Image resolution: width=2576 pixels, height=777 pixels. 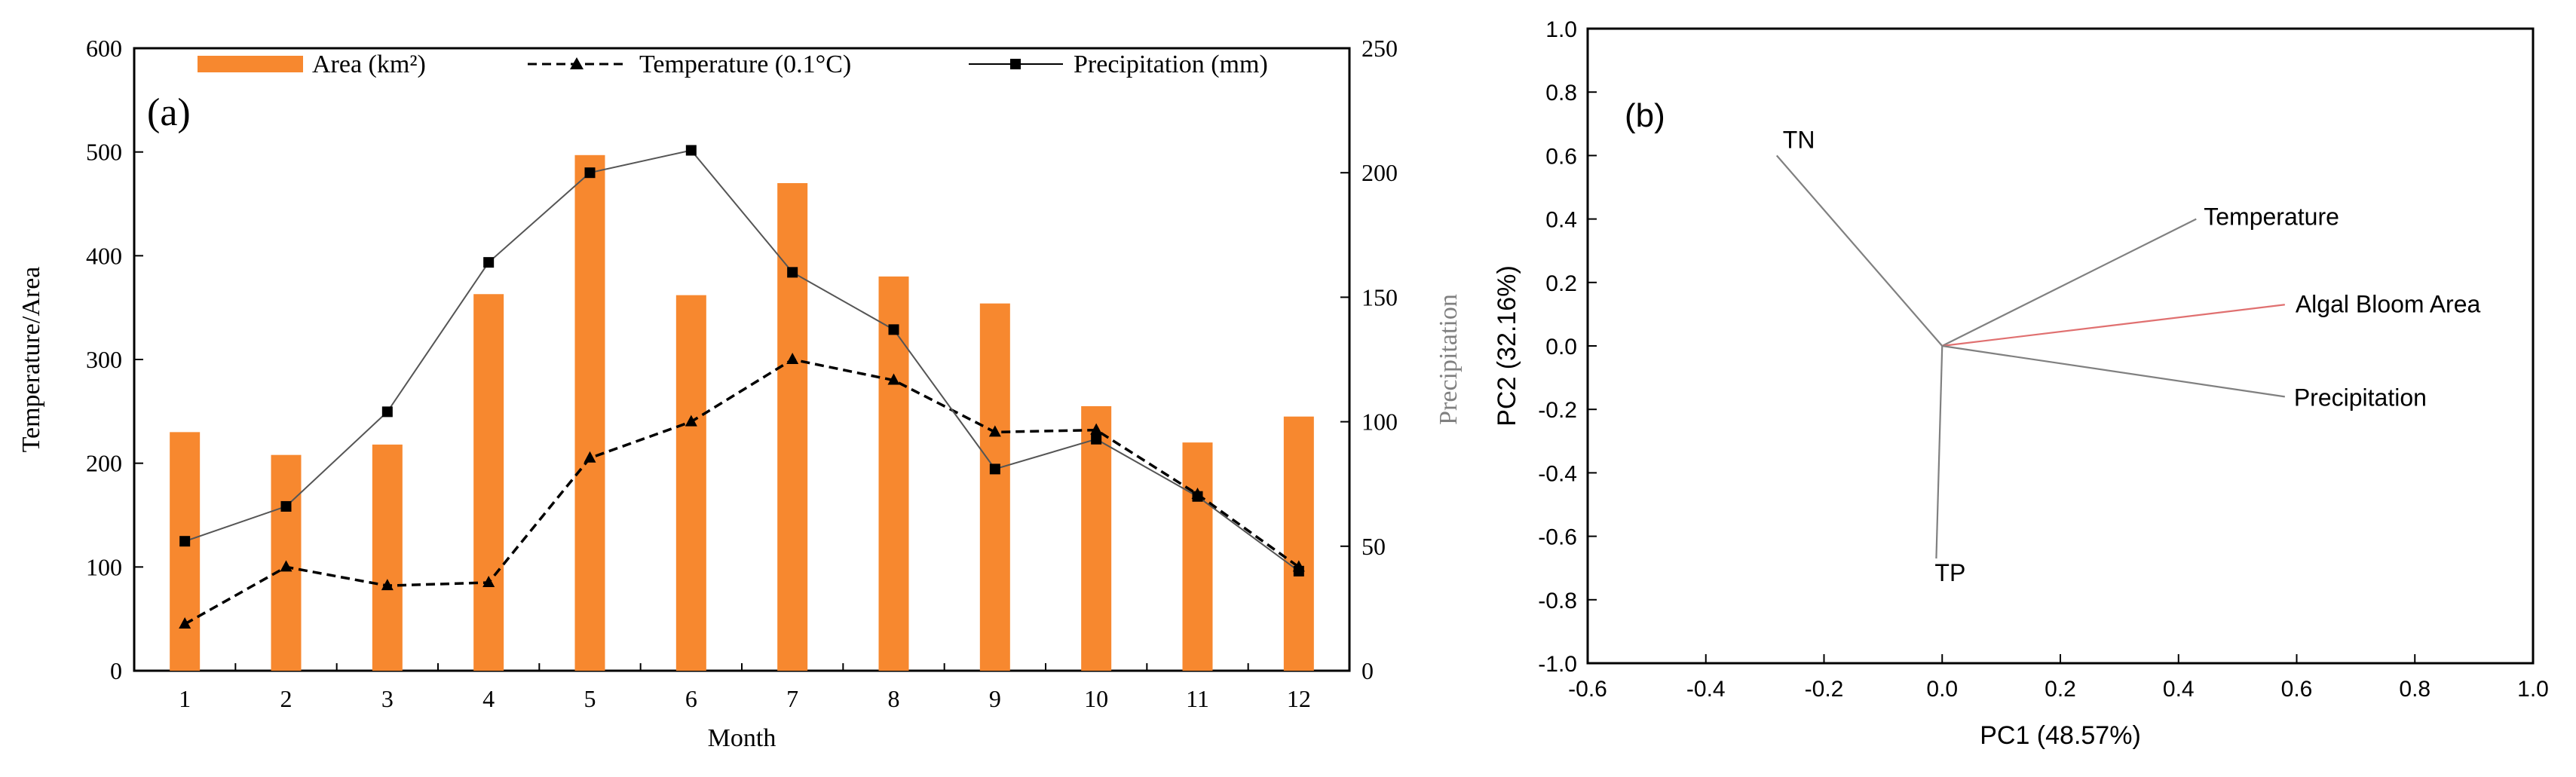 I want to click on chart-b-vector-label-algal-bloom-area: Algal Bloom Area, so click(x=2388, y=303).